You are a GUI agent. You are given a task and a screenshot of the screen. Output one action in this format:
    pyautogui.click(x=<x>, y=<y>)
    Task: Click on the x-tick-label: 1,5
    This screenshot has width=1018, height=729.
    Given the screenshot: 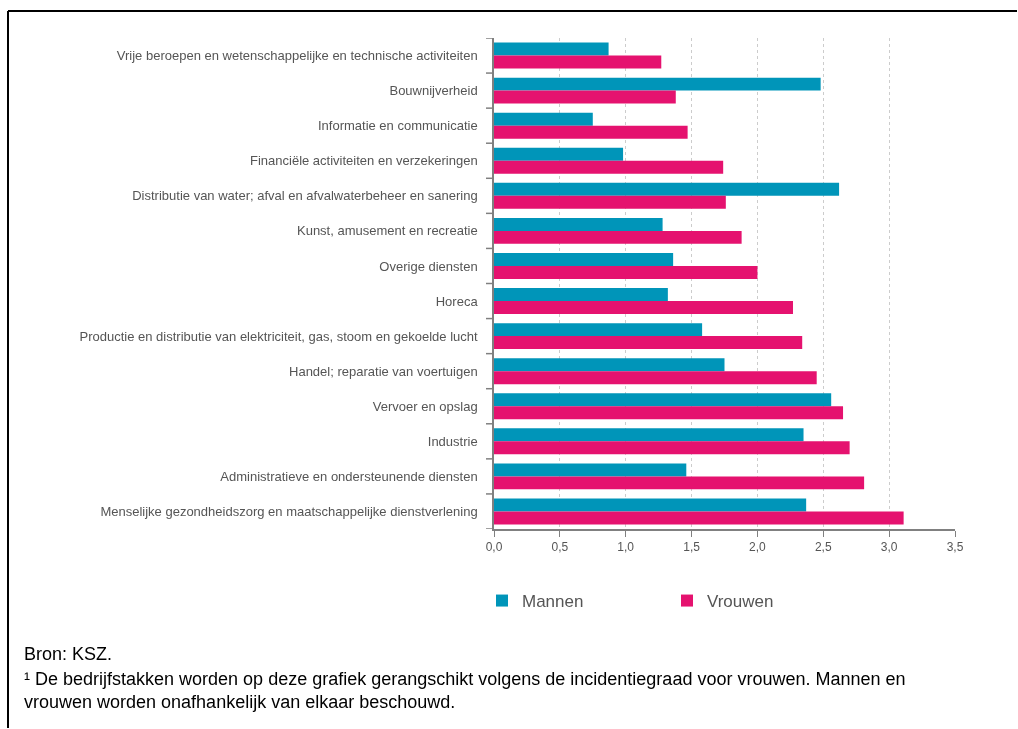 What is the action you would take?
    pyautogui.click(x=692, y=547)
    